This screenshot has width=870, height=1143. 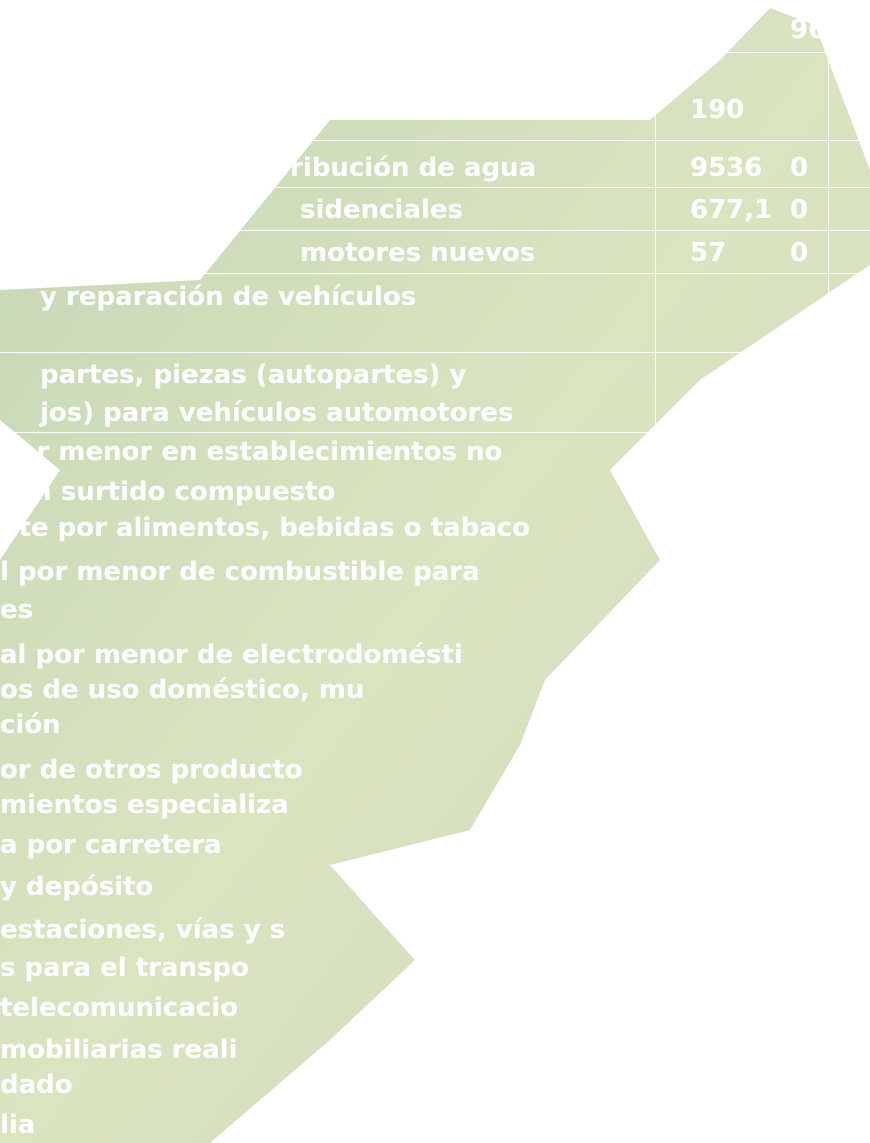 What do you see at coordinates (413, 168) in the screenshot?
I see `table-cell: ribución de agua` at bounding box center [413, 168].